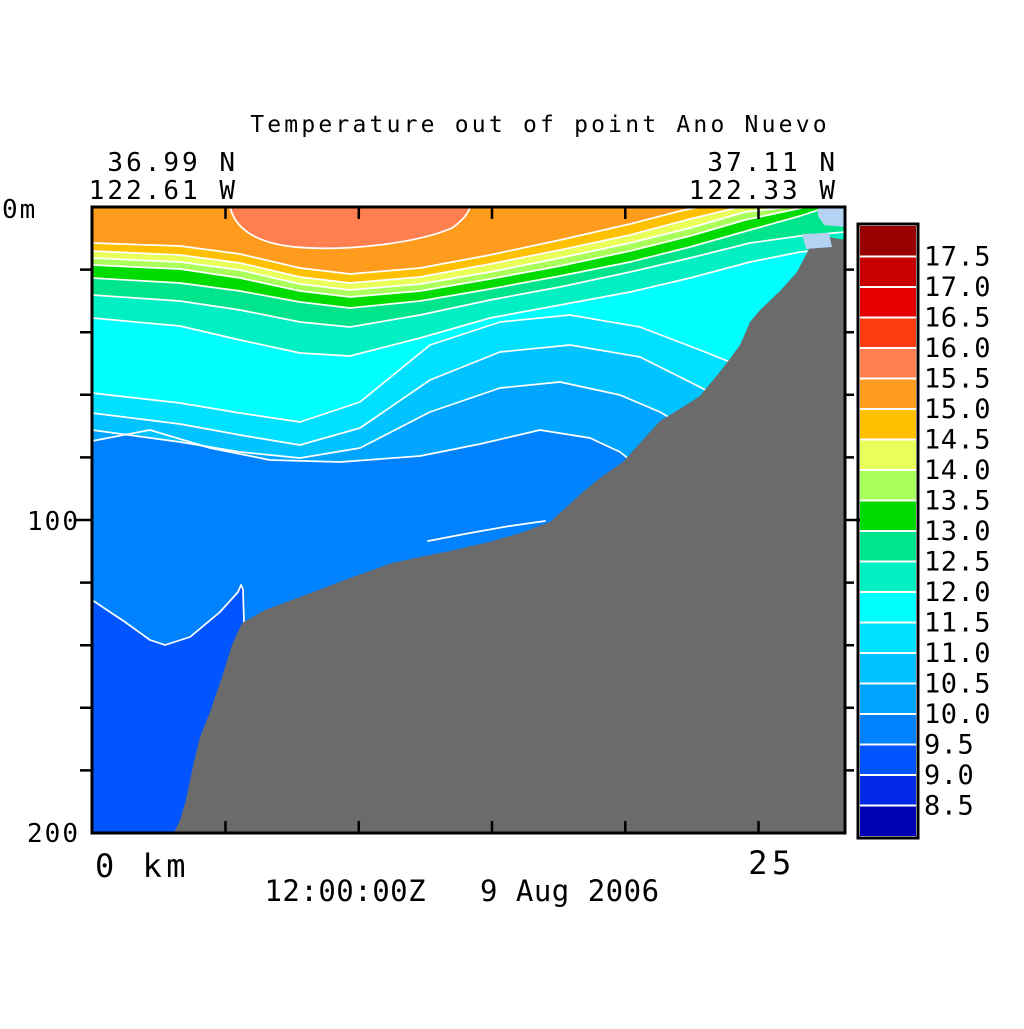 The height and width of the screenshot is (1029, 1024). Describe the element at coordinates (492, 213) in the screenshot. I see `distance-ticks-top` at that location.